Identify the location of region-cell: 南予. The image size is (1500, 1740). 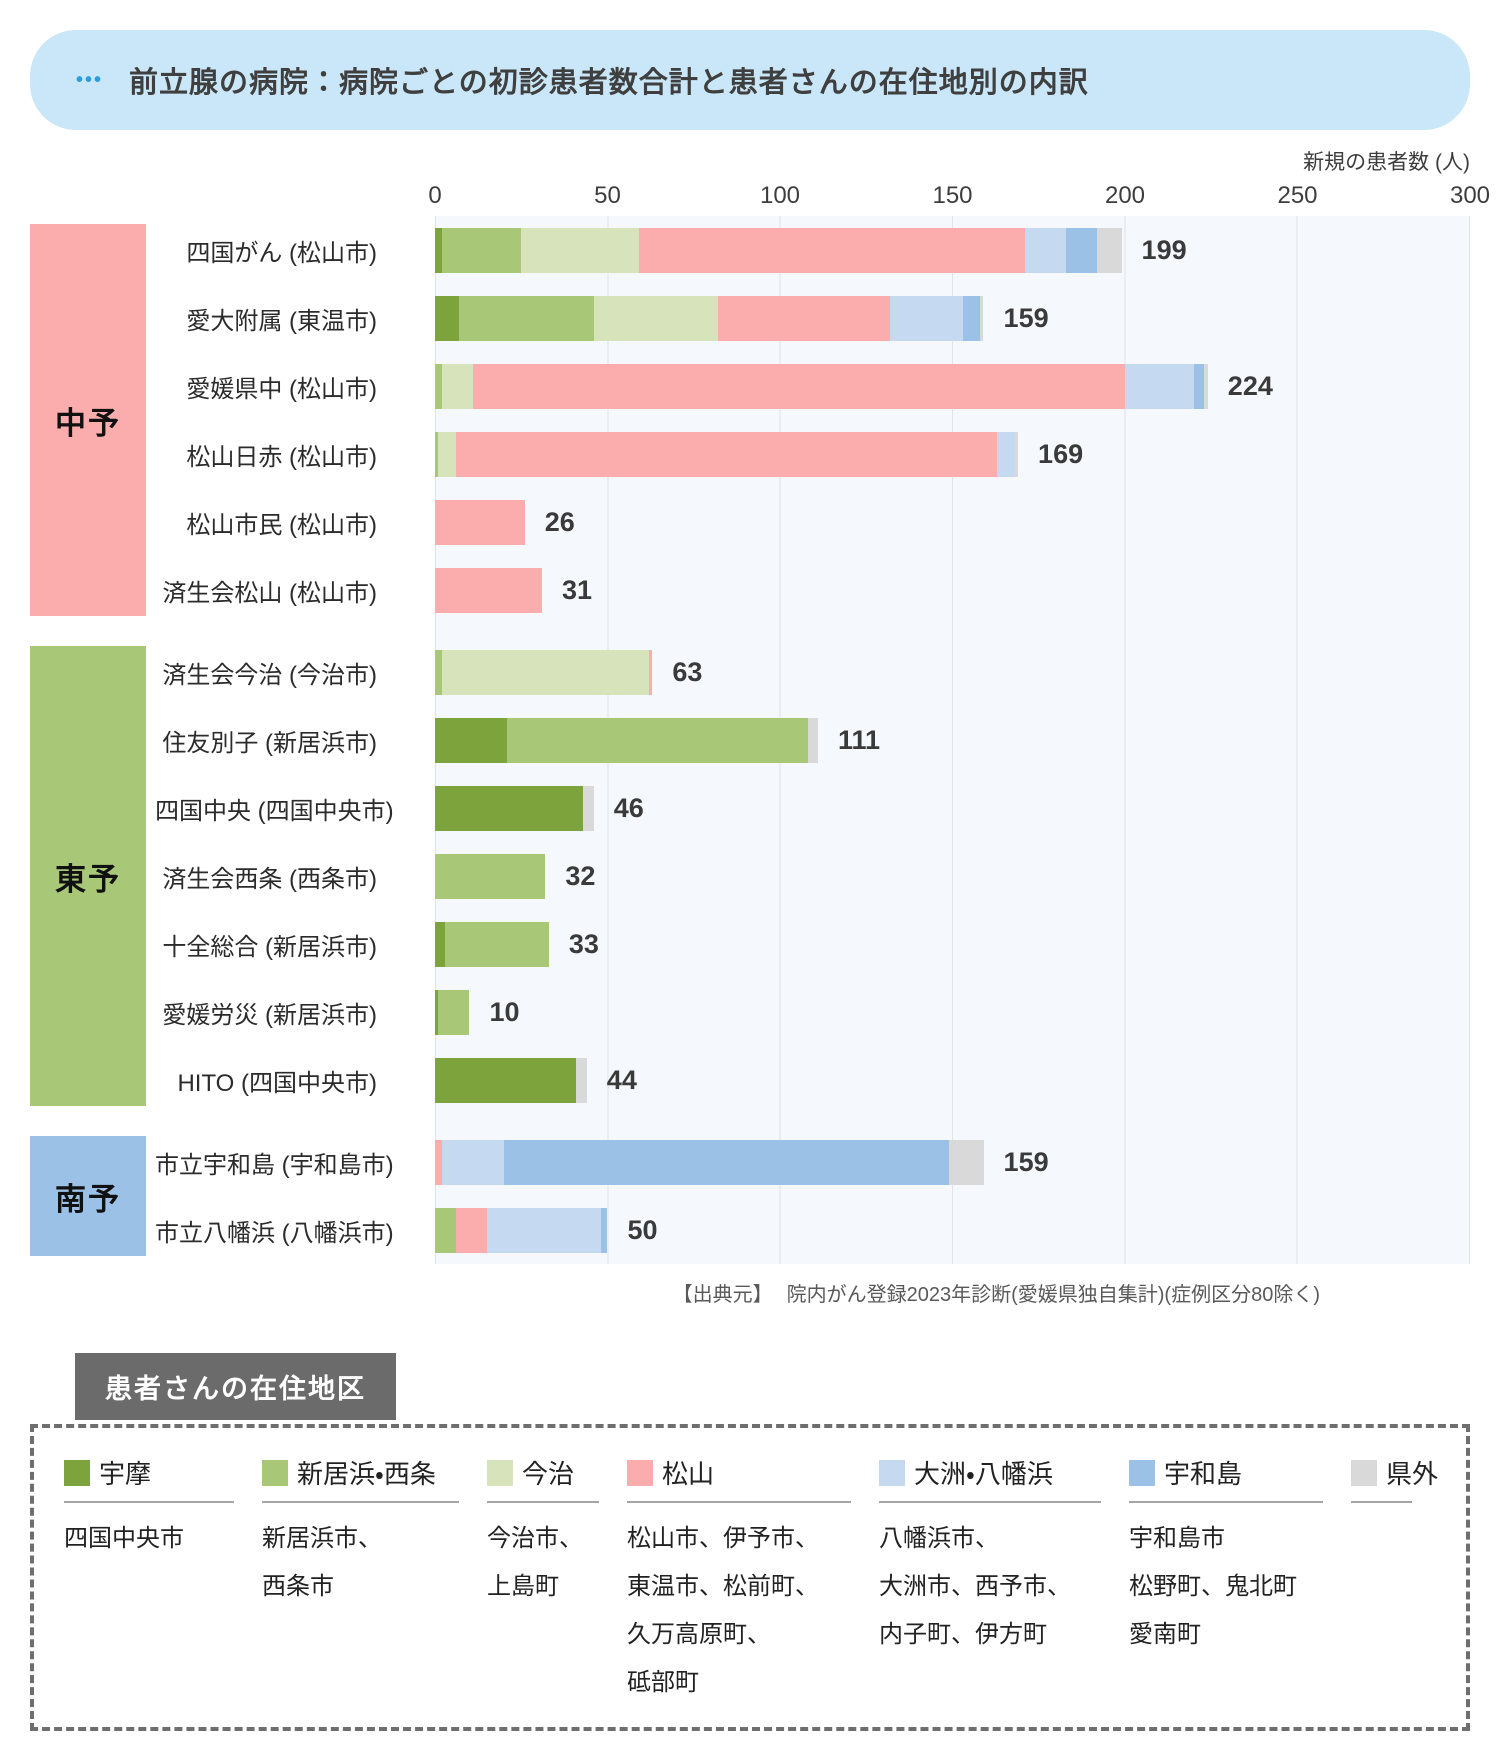
(92, 1196).